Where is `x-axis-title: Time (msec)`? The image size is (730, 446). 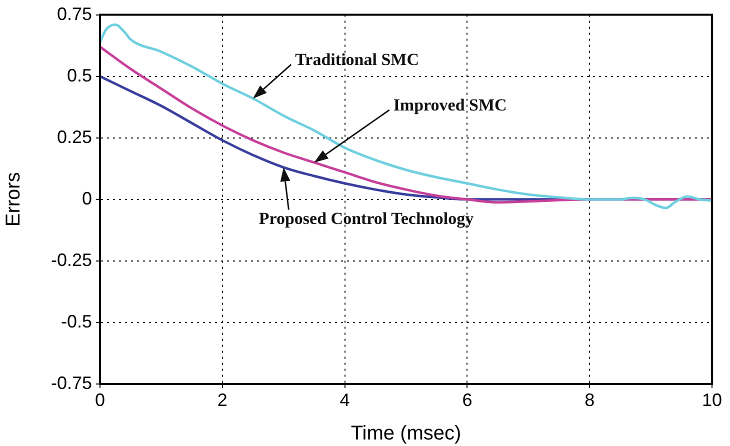 x-axis-title: Time (msec) is located at coordinates (406, 433).